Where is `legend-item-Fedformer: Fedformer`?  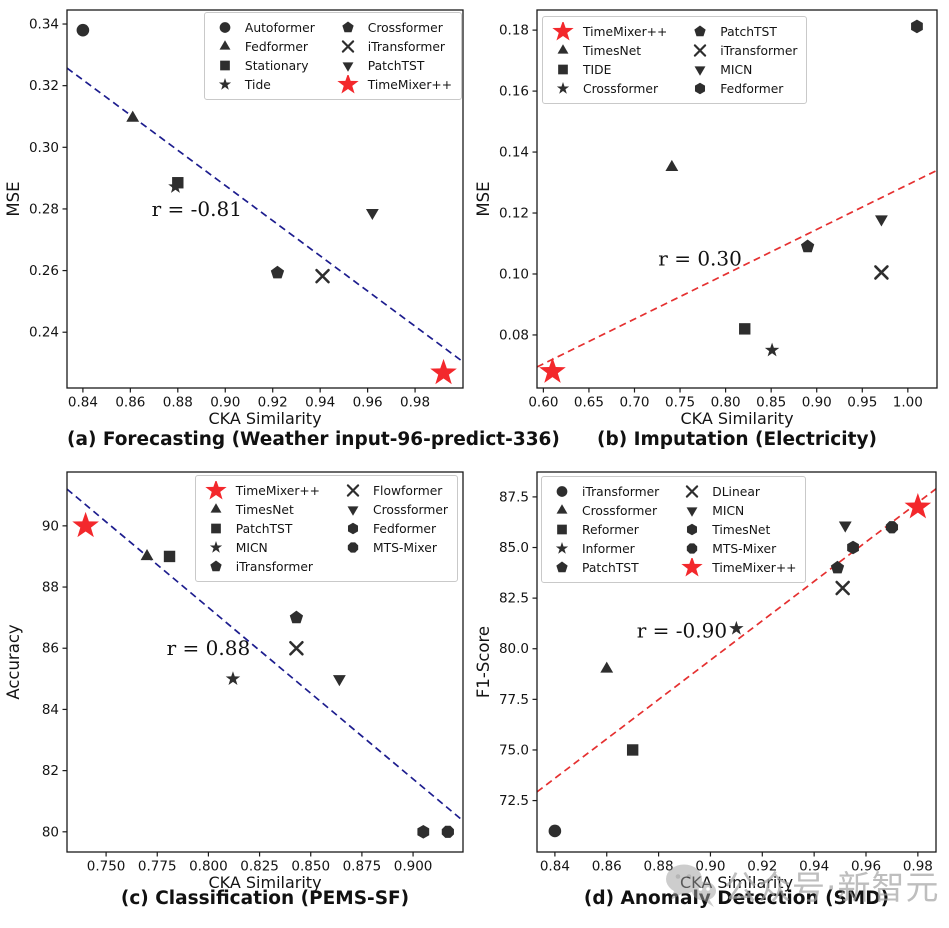 legend-item-Fedformer: Fedformer is located at coordinates (394, 528).